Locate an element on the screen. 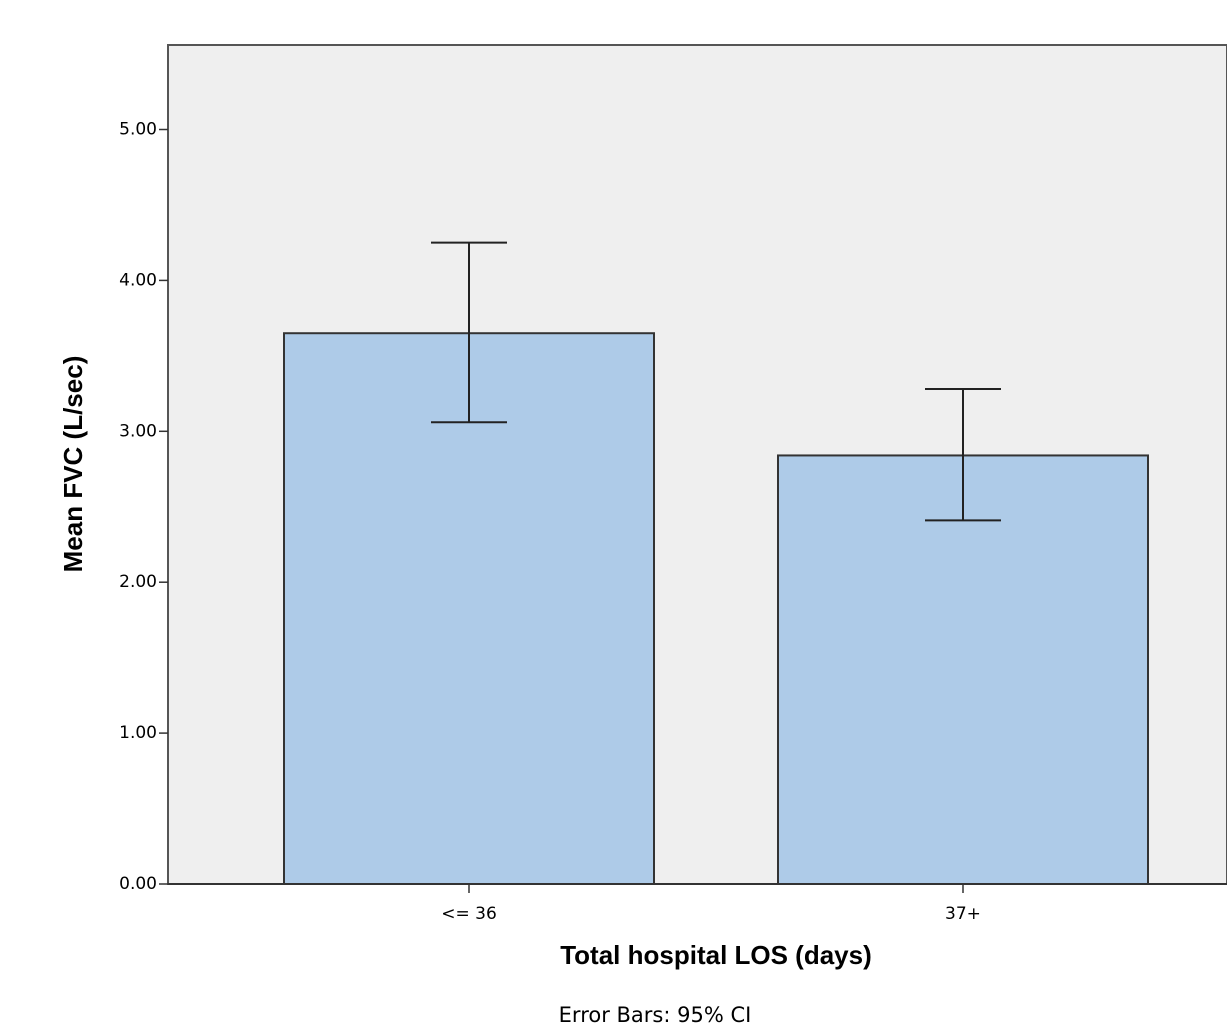 Image resolution: width=1227 pixels, height=1024 pixels. y-tick-label: 0.00 is located at coordinates (138, 884).